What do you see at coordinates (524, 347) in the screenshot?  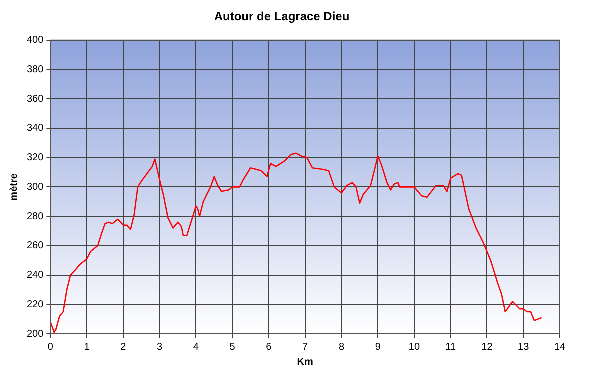 I see `x-tick-label: 13` at bounding box center [524, 347].